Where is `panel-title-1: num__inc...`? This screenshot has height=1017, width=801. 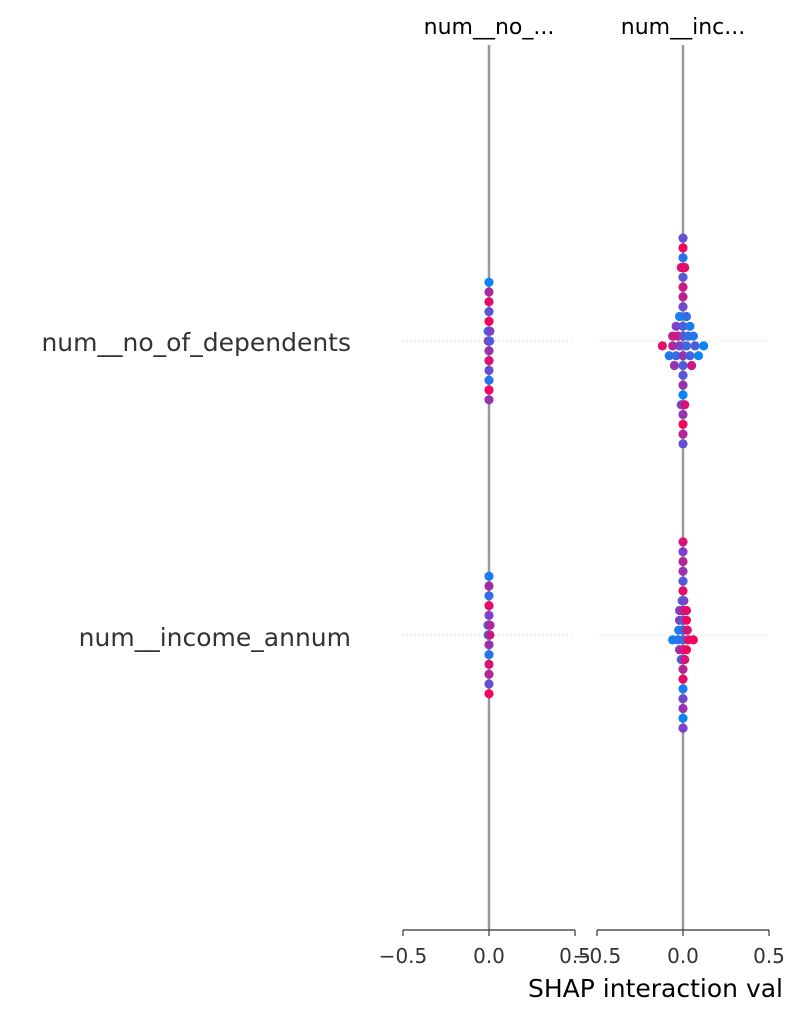
panel-title-1: num__inc... is located at coordinates (683, 27).